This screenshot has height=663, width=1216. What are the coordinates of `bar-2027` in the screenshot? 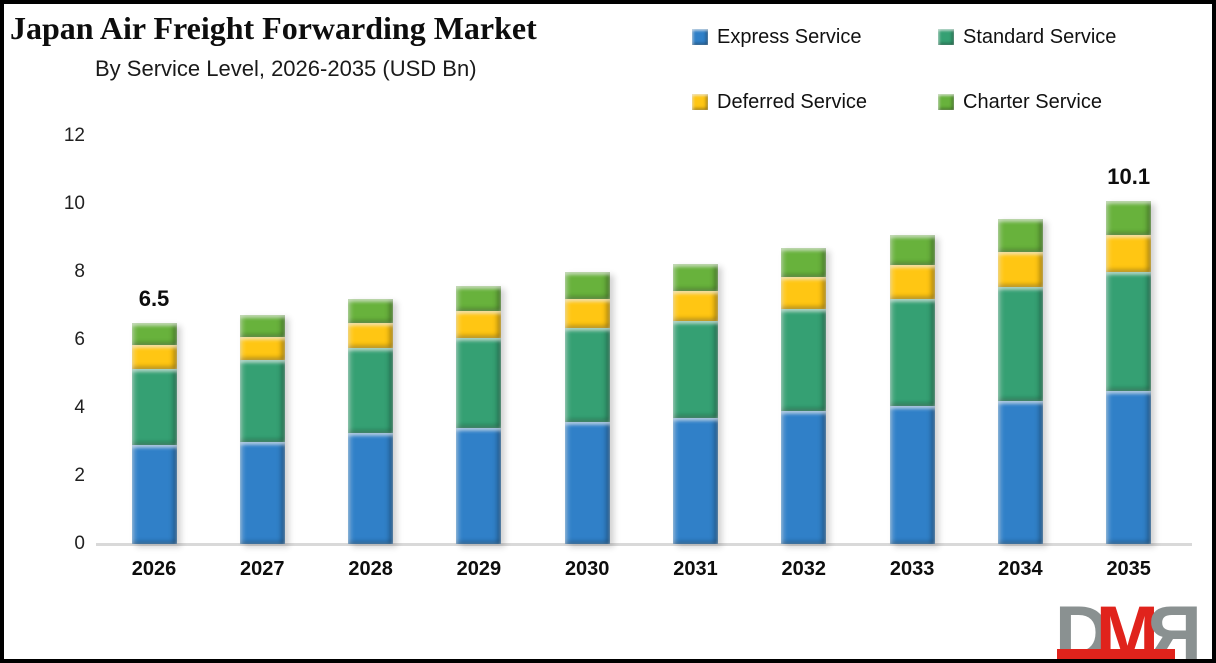 It's located at (262, 429).